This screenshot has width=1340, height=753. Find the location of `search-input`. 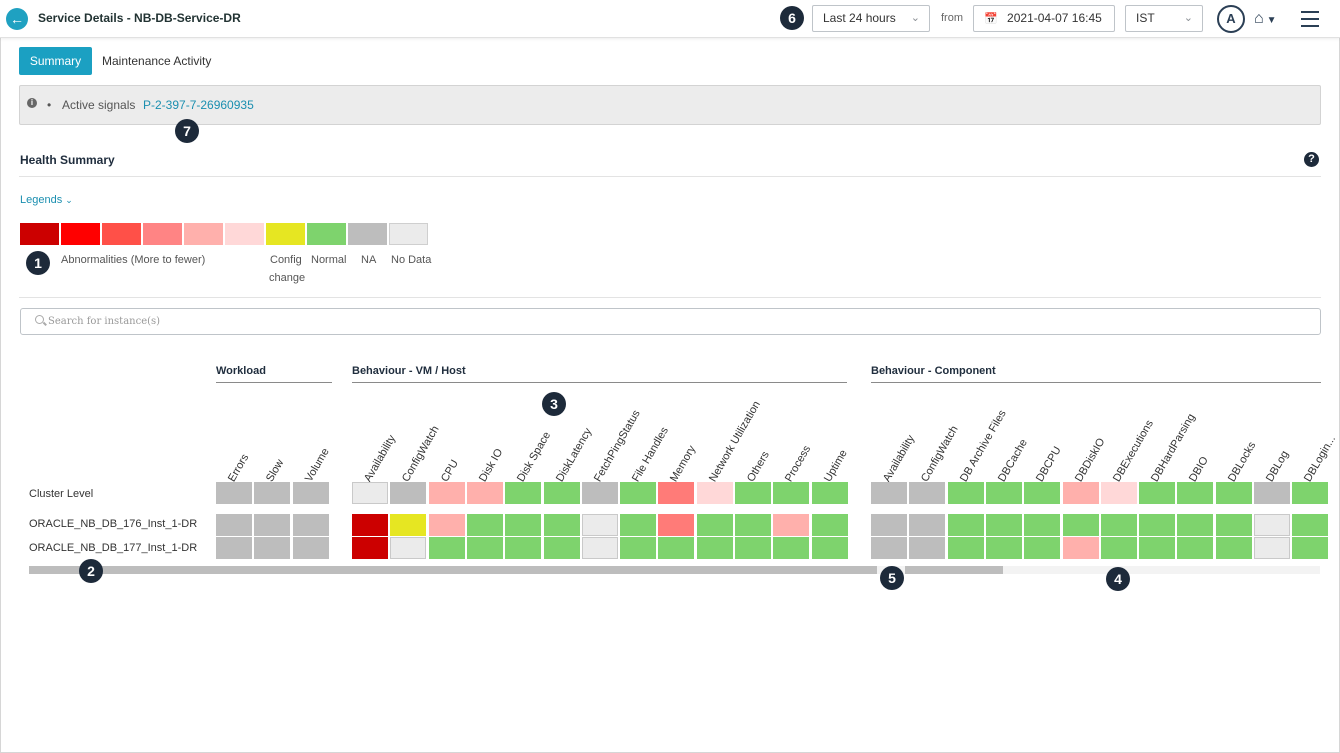

search-input is located at coordinates (678, 321).